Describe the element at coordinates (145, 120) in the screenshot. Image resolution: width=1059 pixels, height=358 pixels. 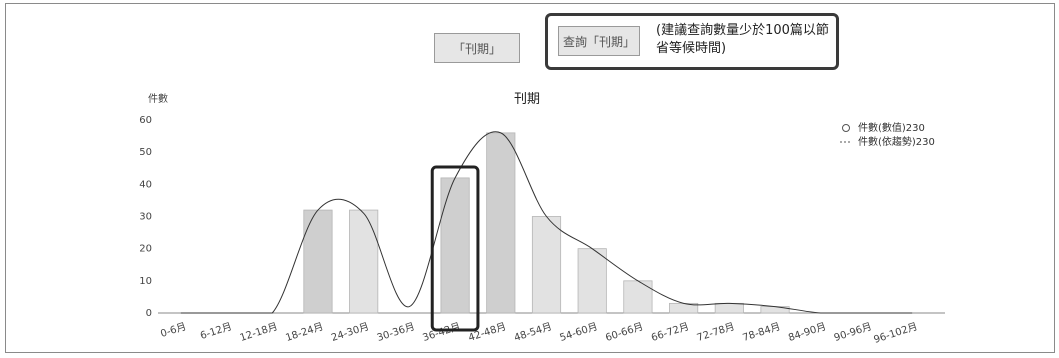
I see `y-tick-label: 60` at that location.